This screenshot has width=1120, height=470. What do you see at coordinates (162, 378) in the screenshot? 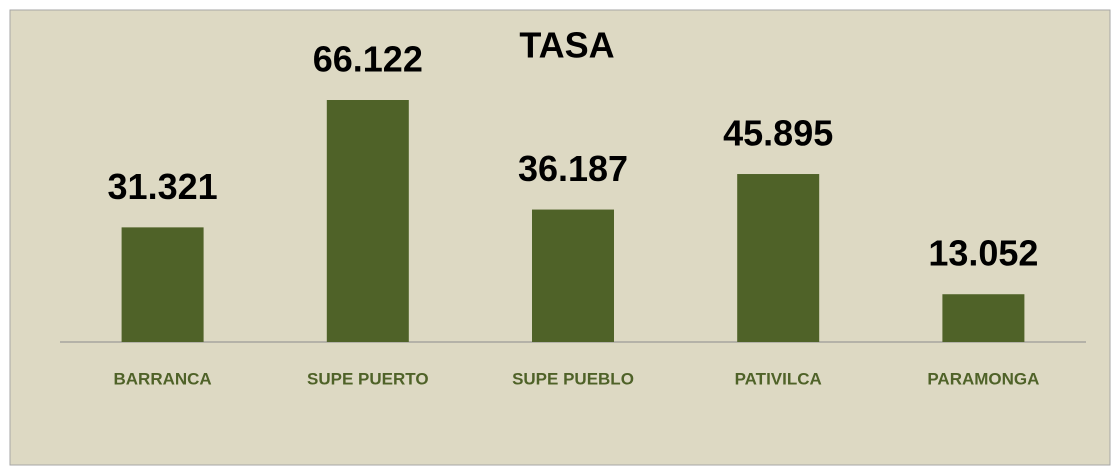
I see `x-tick-label: BARRANCA` at bounding box center [162, 378].